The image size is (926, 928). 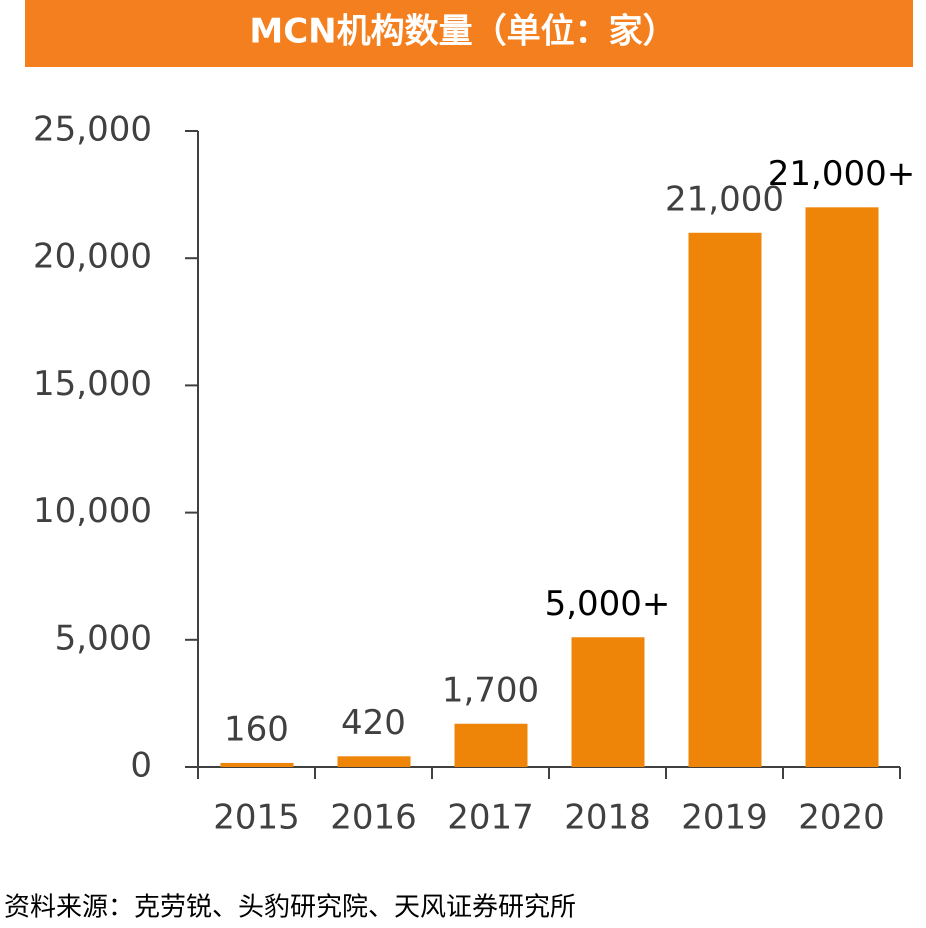 What do you see at coordinates (92, 384) in the screenshot?
I see `y-tick-label: 15,000` at bounding box center [92, 384].